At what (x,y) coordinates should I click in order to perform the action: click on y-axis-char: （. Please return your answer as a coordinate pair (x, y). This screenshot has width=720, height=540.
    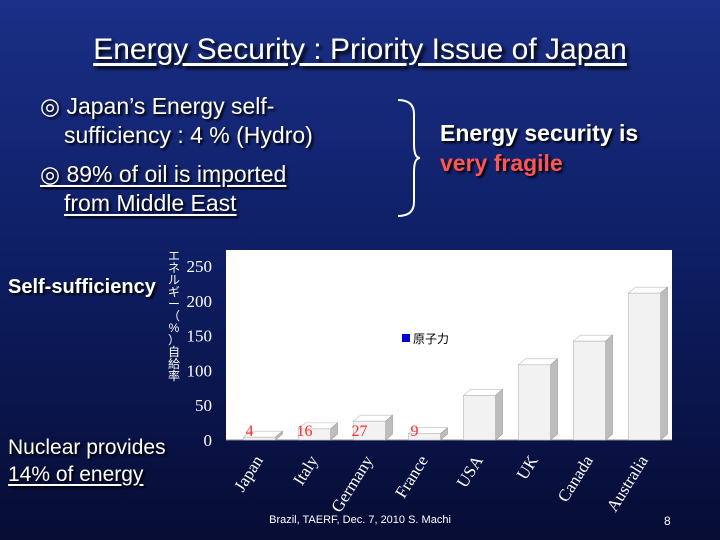
    Looking at the image, I should click on (173, 316).